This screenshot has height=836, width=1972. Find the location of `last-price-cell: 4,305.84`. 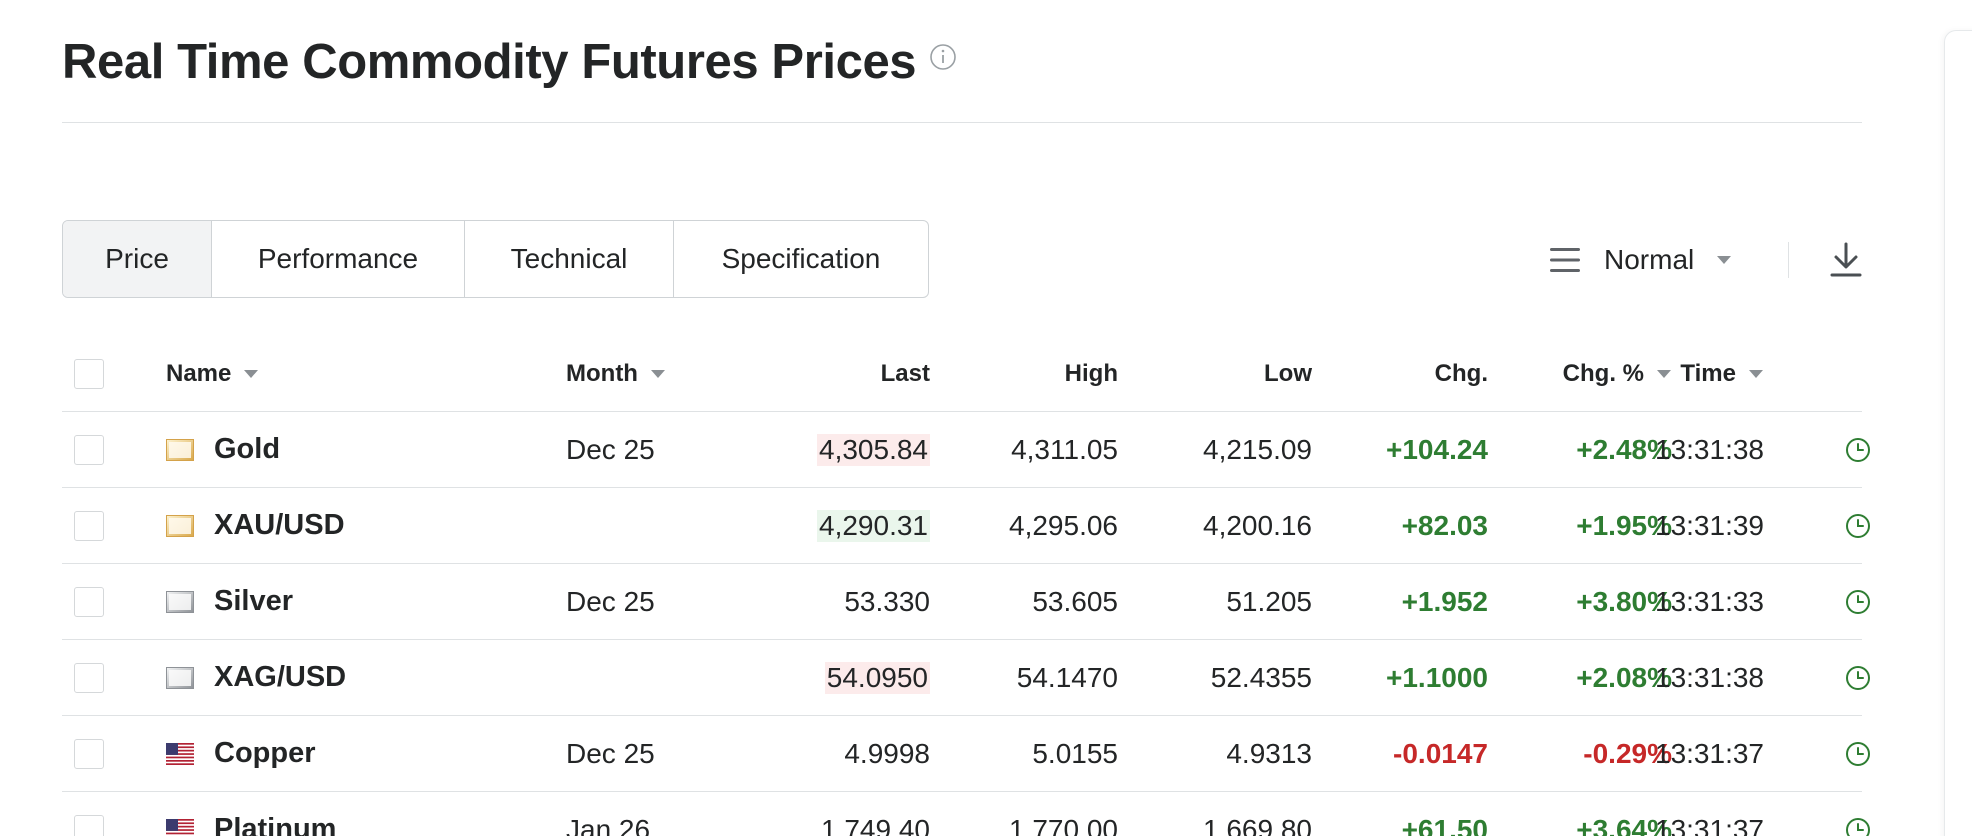

last-price-cell: 4,305.84 is located at coordinates (873, 449).